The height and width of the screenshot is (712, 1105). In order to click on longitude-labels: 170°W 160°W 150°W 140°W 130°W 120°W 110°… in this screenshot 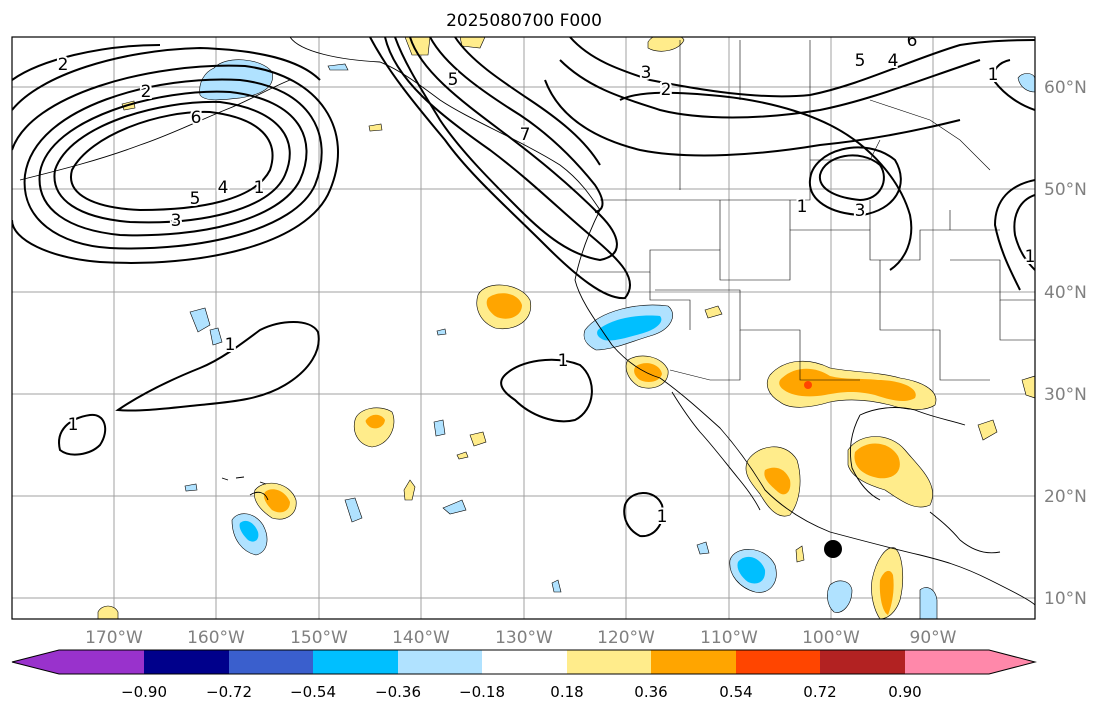, I will do `click(521, 638)`.